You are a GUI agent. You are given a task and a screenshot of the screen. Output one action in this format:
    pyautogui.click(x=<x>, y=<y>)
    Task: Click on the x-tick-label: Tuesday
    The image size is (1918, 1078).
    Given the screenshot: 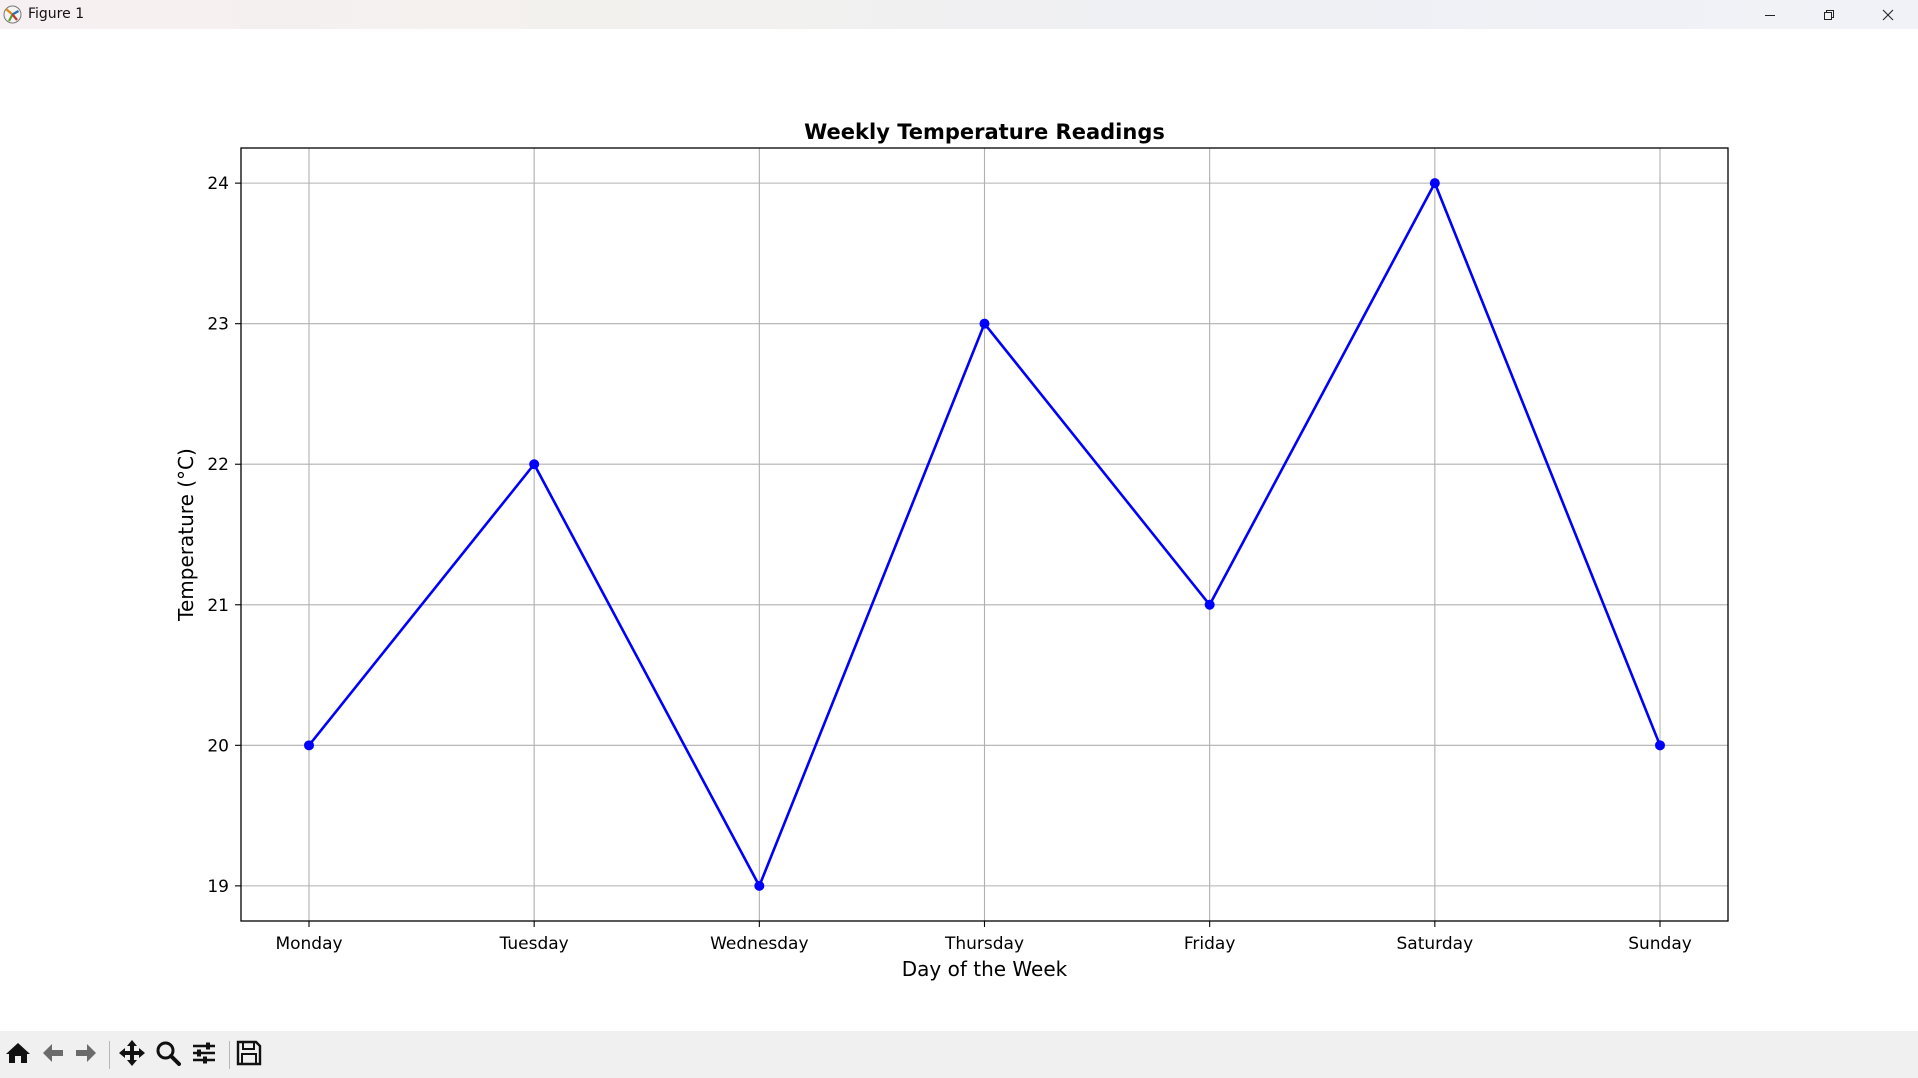 What is the action you would take?
    pyautogui.click(x=534, y=944)
    